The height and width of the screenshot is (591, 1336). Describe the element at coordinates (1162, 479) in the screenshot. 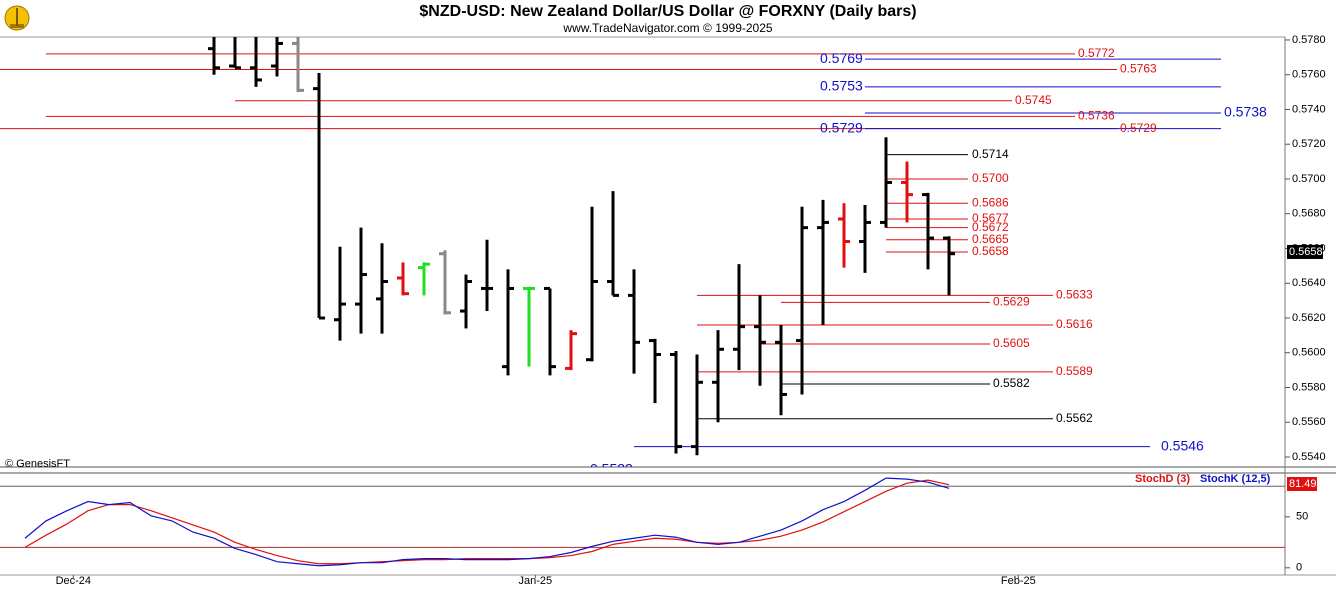

I see `legend-entry: StochD (3)` at that location.